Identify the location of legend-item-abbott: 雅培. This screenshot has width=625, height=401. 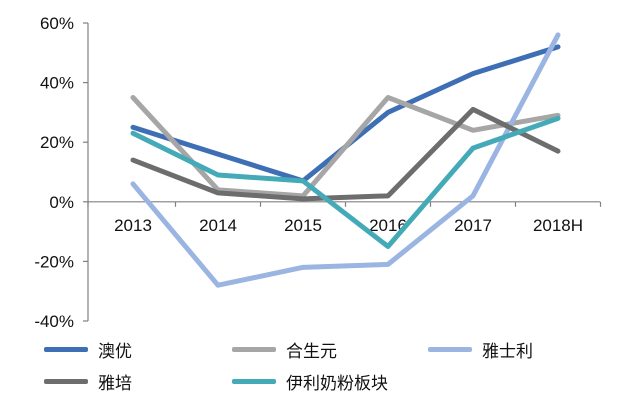
(88, 381).